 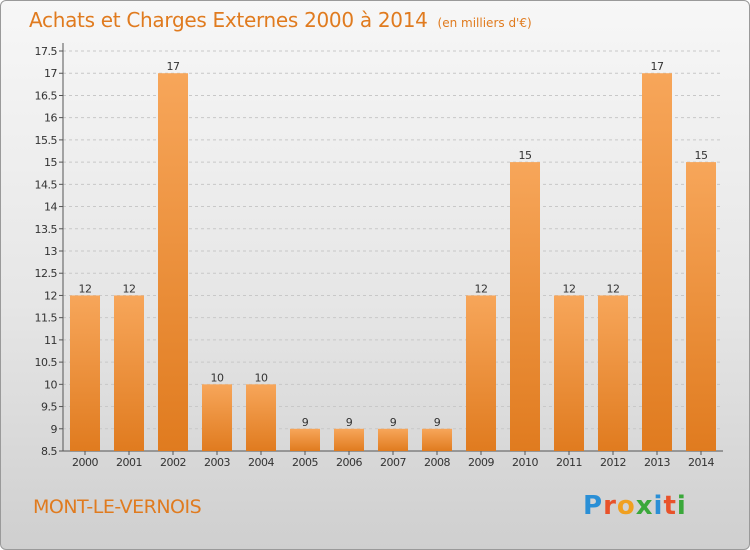 I want to click on logo-letter: r, so click(x=610, y=506).